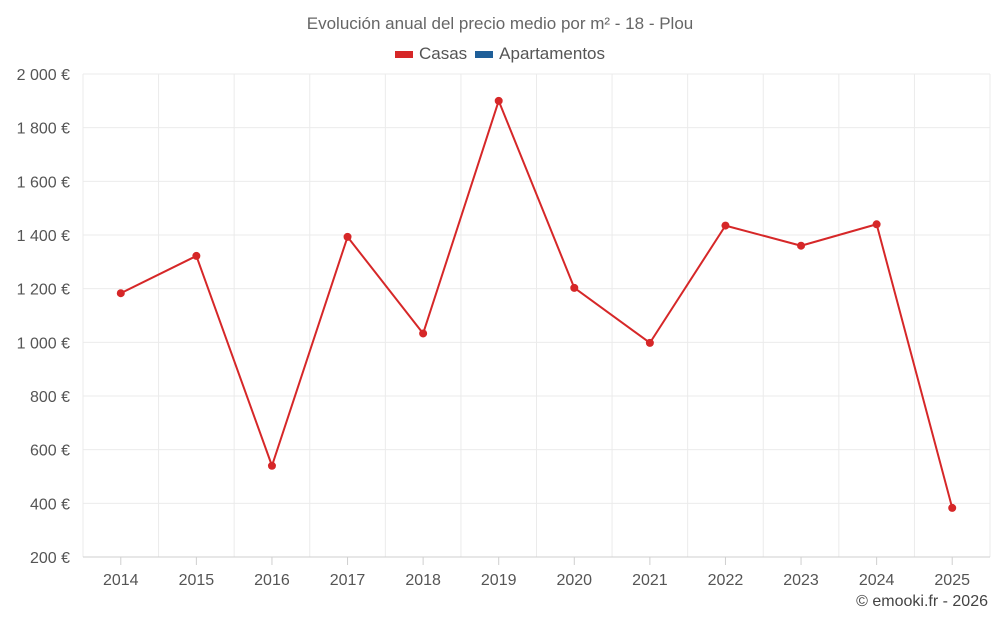  I want to click on legend-item-apartamentos: Apartamentos, so click(540, 54).